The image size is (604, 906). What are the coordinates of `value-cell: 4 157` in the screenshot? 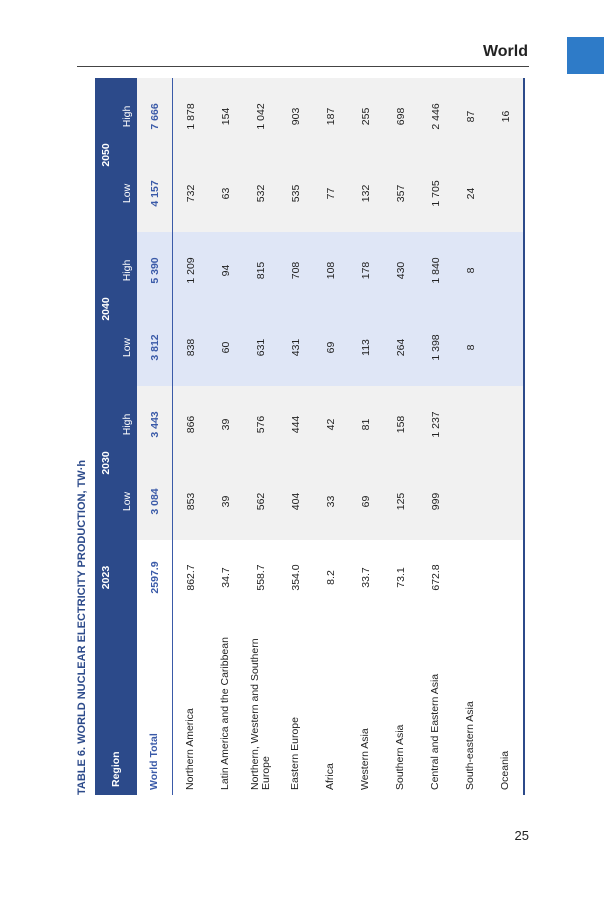 It's located at (155, 193).